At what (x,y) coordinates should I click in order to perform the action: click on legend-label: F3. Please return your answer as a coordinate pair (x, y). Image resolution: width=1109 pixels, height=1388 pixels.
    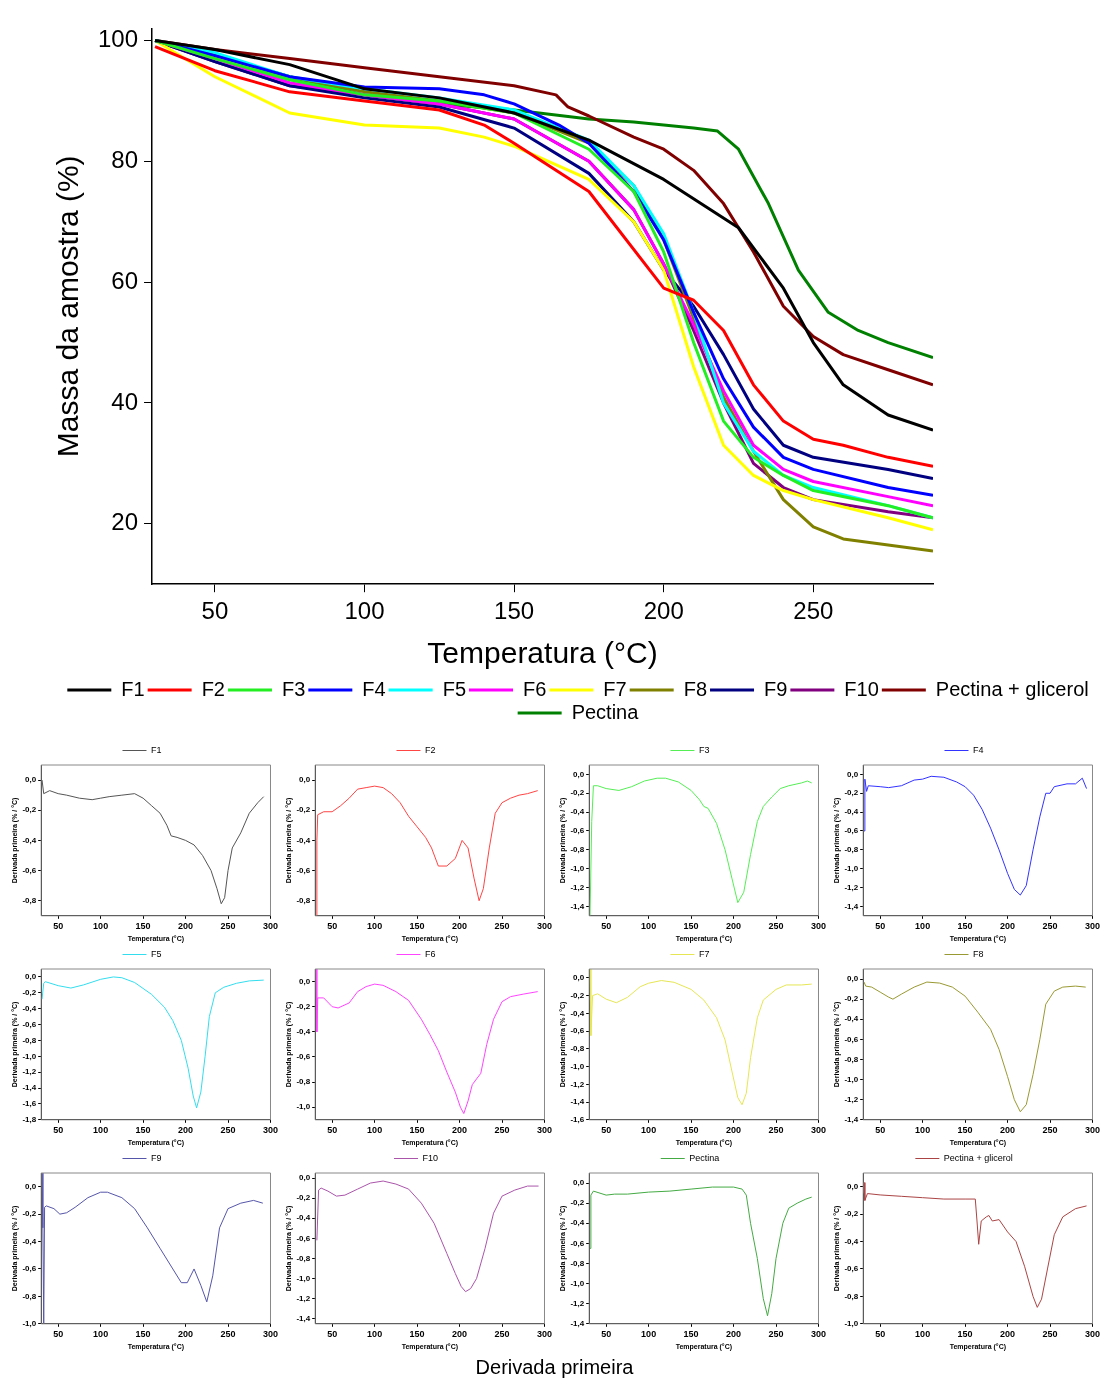
    Looking at the image, I should click on (704, 749).